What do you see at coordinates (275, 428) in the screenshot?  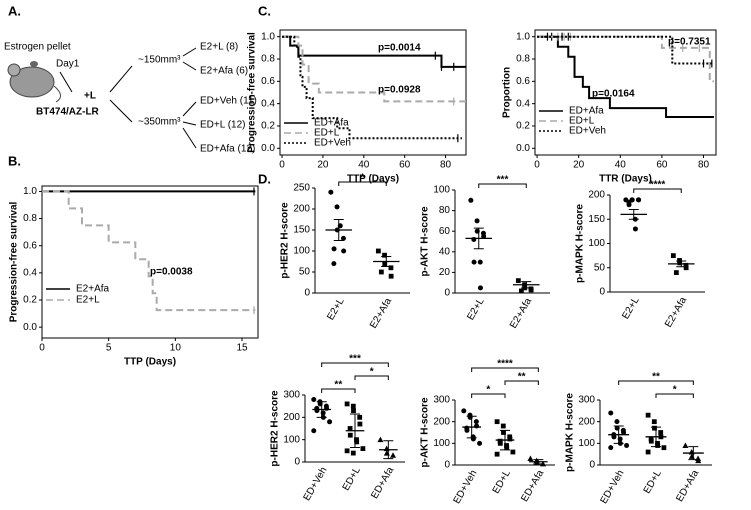 I see `y-axis-title: p-HER2 H-score` at bounding box center [275, 428].